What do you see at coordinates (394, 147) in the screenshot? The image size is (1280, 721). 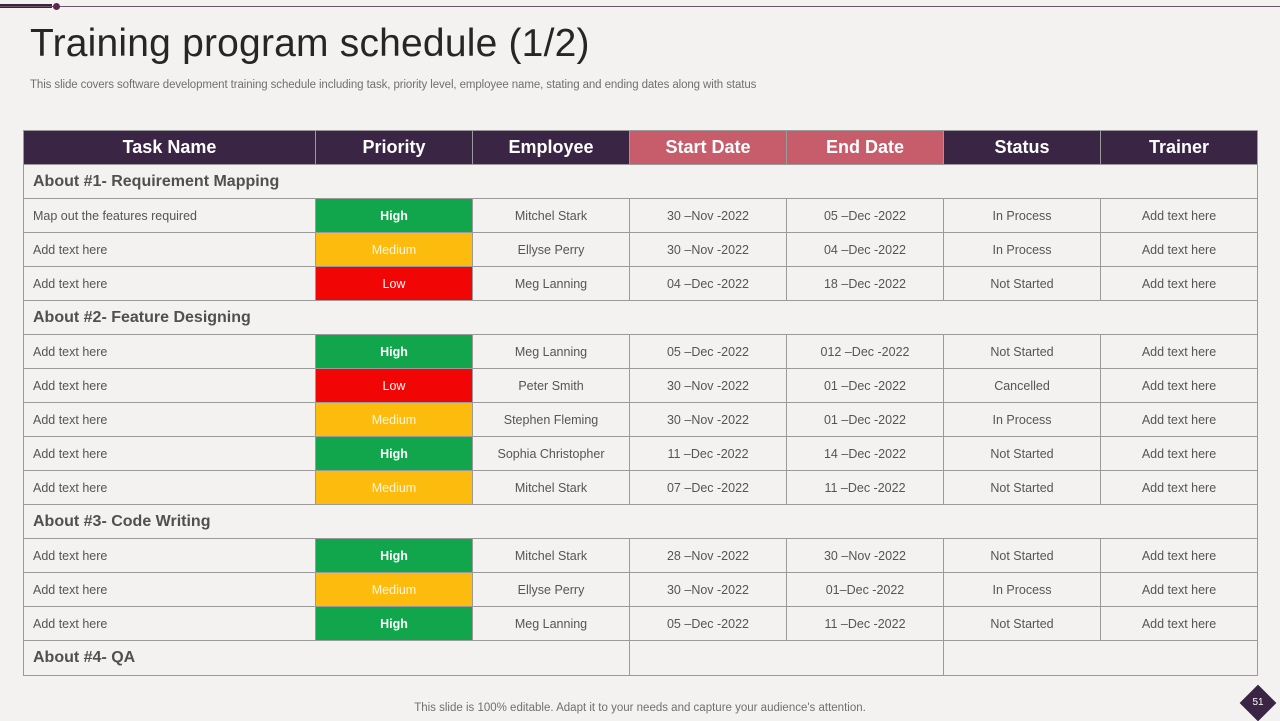 I see `header-priority: Priority` at bounding box center [394, 147].